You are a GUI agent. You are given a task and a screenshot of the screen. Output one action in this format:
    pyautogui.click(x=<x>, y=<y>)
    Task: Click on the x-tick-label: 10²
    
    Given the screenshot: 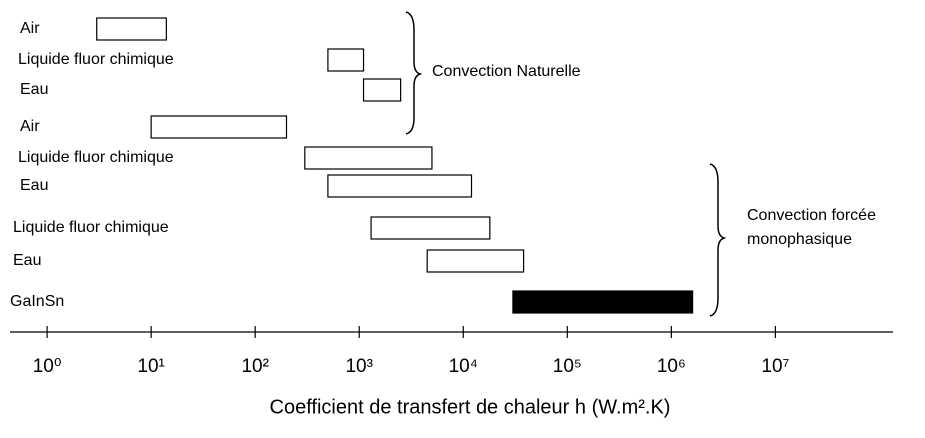 What is the action you would take?
    pyautogui.click(x=254, y=366)
    